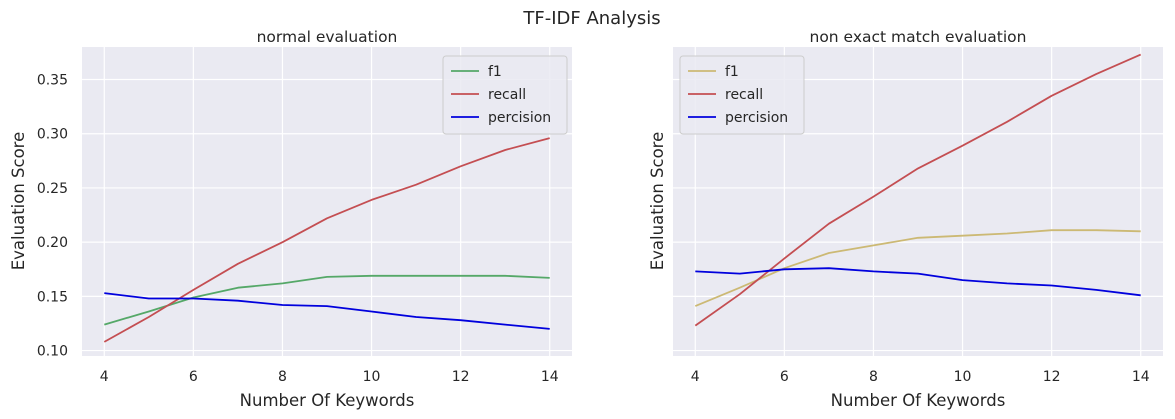  I want to click on y-tick-label: 0.20, so click(52, 243).